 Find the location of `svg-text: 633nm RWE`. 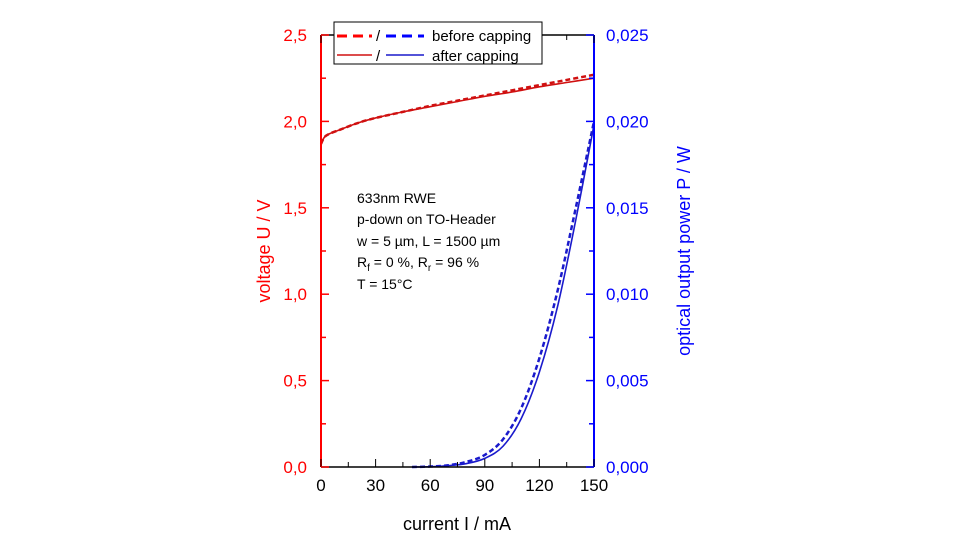

svg-text: 633nm RWE is located at coordinates (396, 198).